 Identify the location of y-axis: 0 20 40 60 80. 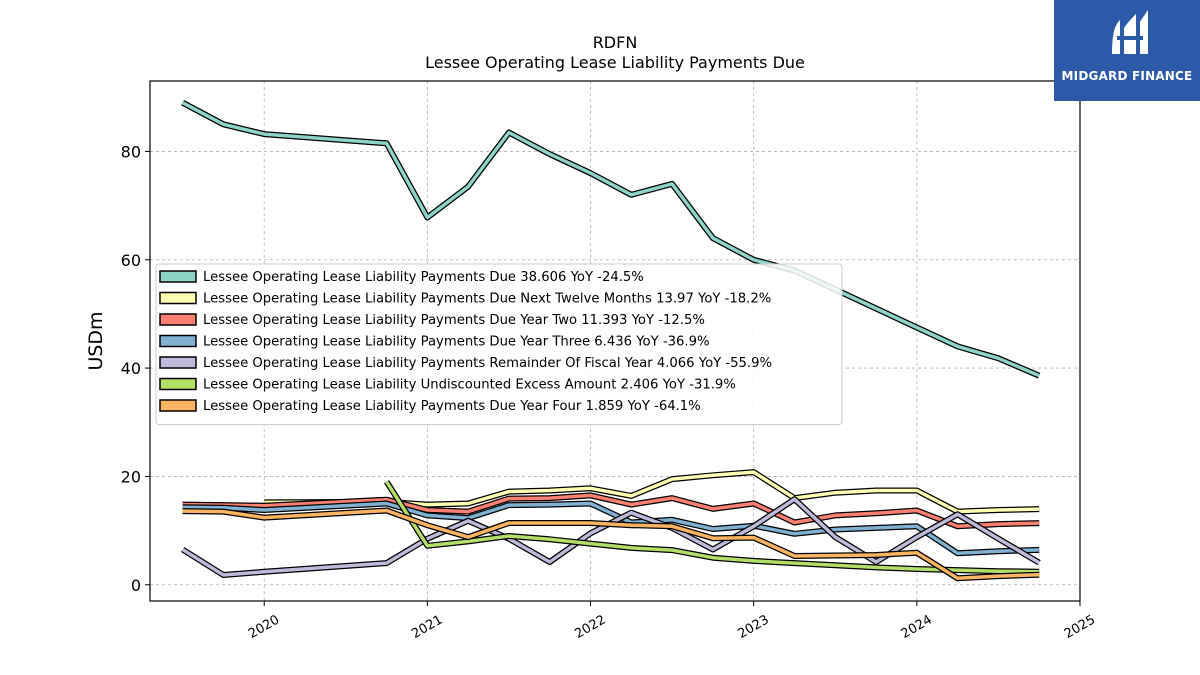
(135, 368).